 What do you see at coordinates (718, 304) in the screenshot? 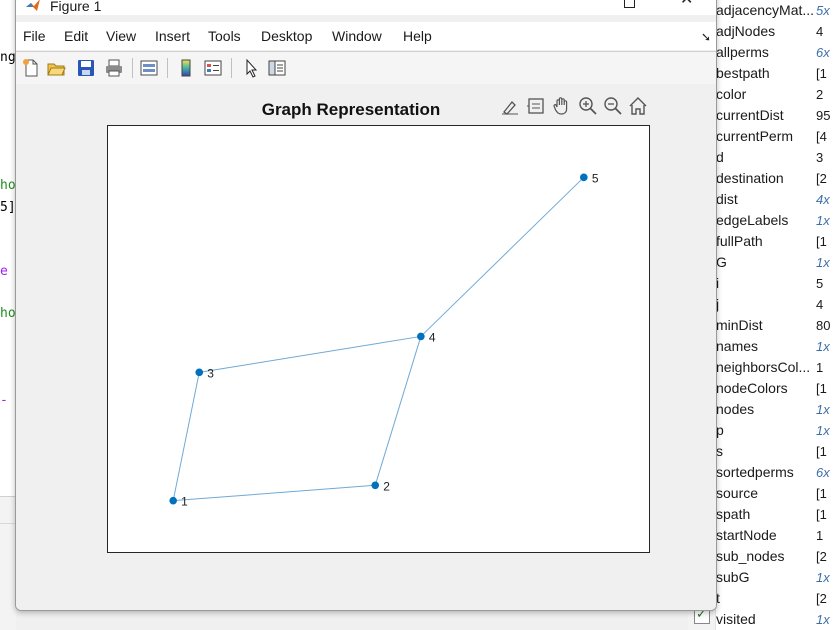
I see `workspace-variable-name: j` at bounding box center [718, 304].